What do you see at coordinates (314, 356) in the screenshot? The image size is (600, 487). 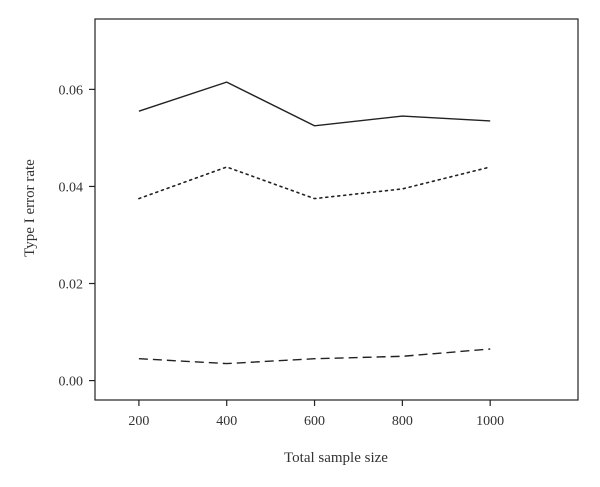 I see `series-line-dashed` at bounding box center [314, 356].